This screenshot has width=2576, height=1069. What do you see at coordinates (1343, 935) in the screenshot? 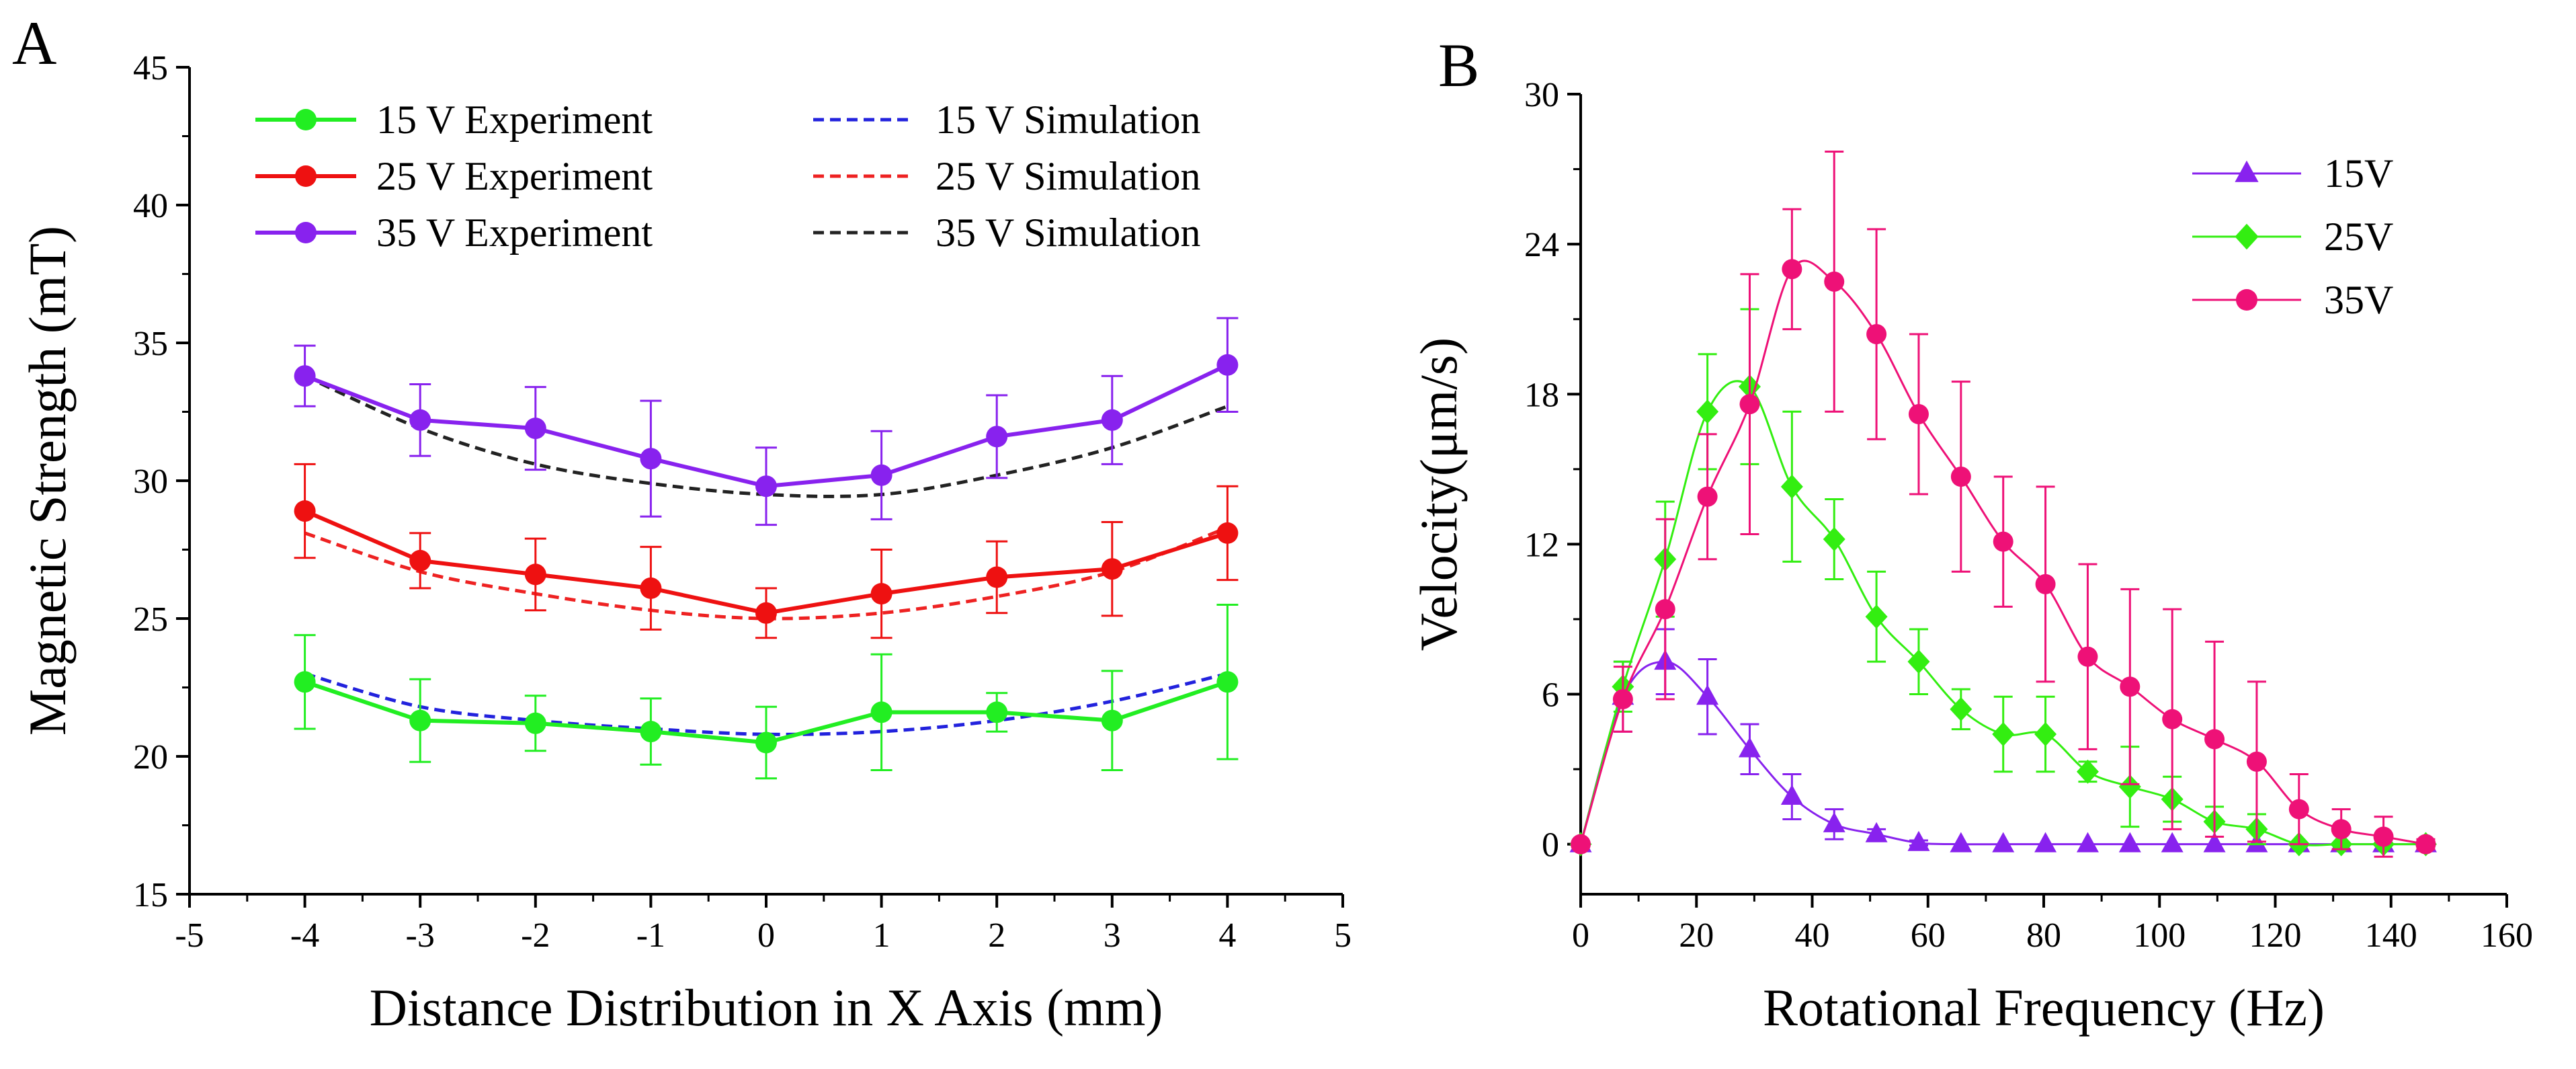
I see `x-tick-label: 5` at bounding box center [1343, 935].